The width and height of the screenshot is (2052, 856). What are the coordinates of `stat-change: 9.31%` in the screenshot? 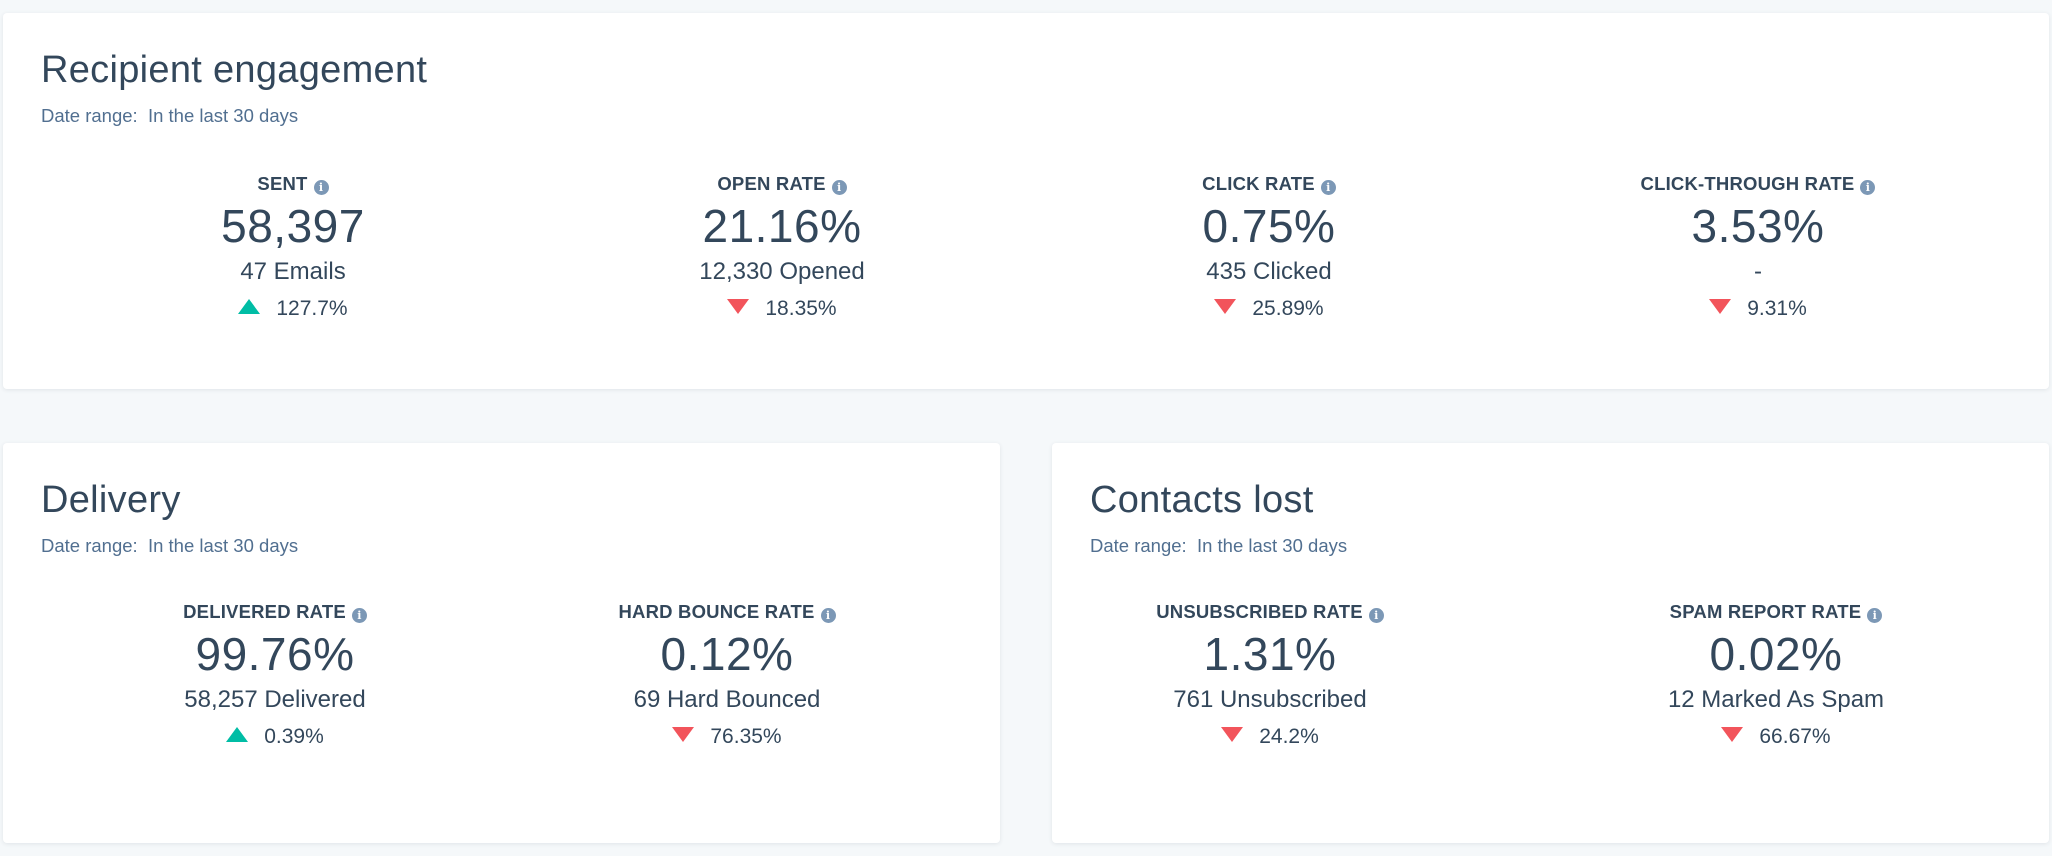 It's located at (1758, 309).